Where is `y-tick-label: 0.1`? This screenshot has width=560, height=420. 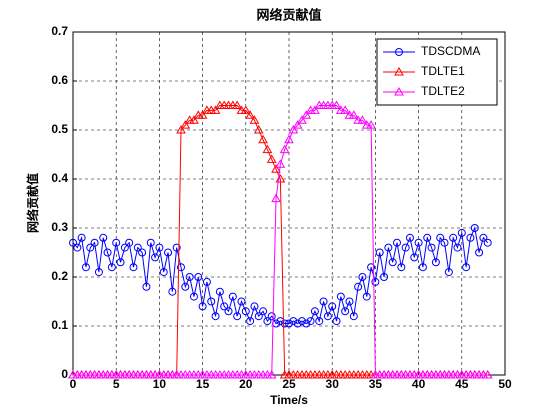
y-tick-label: 0.1 is located at coordinates (59, 325).